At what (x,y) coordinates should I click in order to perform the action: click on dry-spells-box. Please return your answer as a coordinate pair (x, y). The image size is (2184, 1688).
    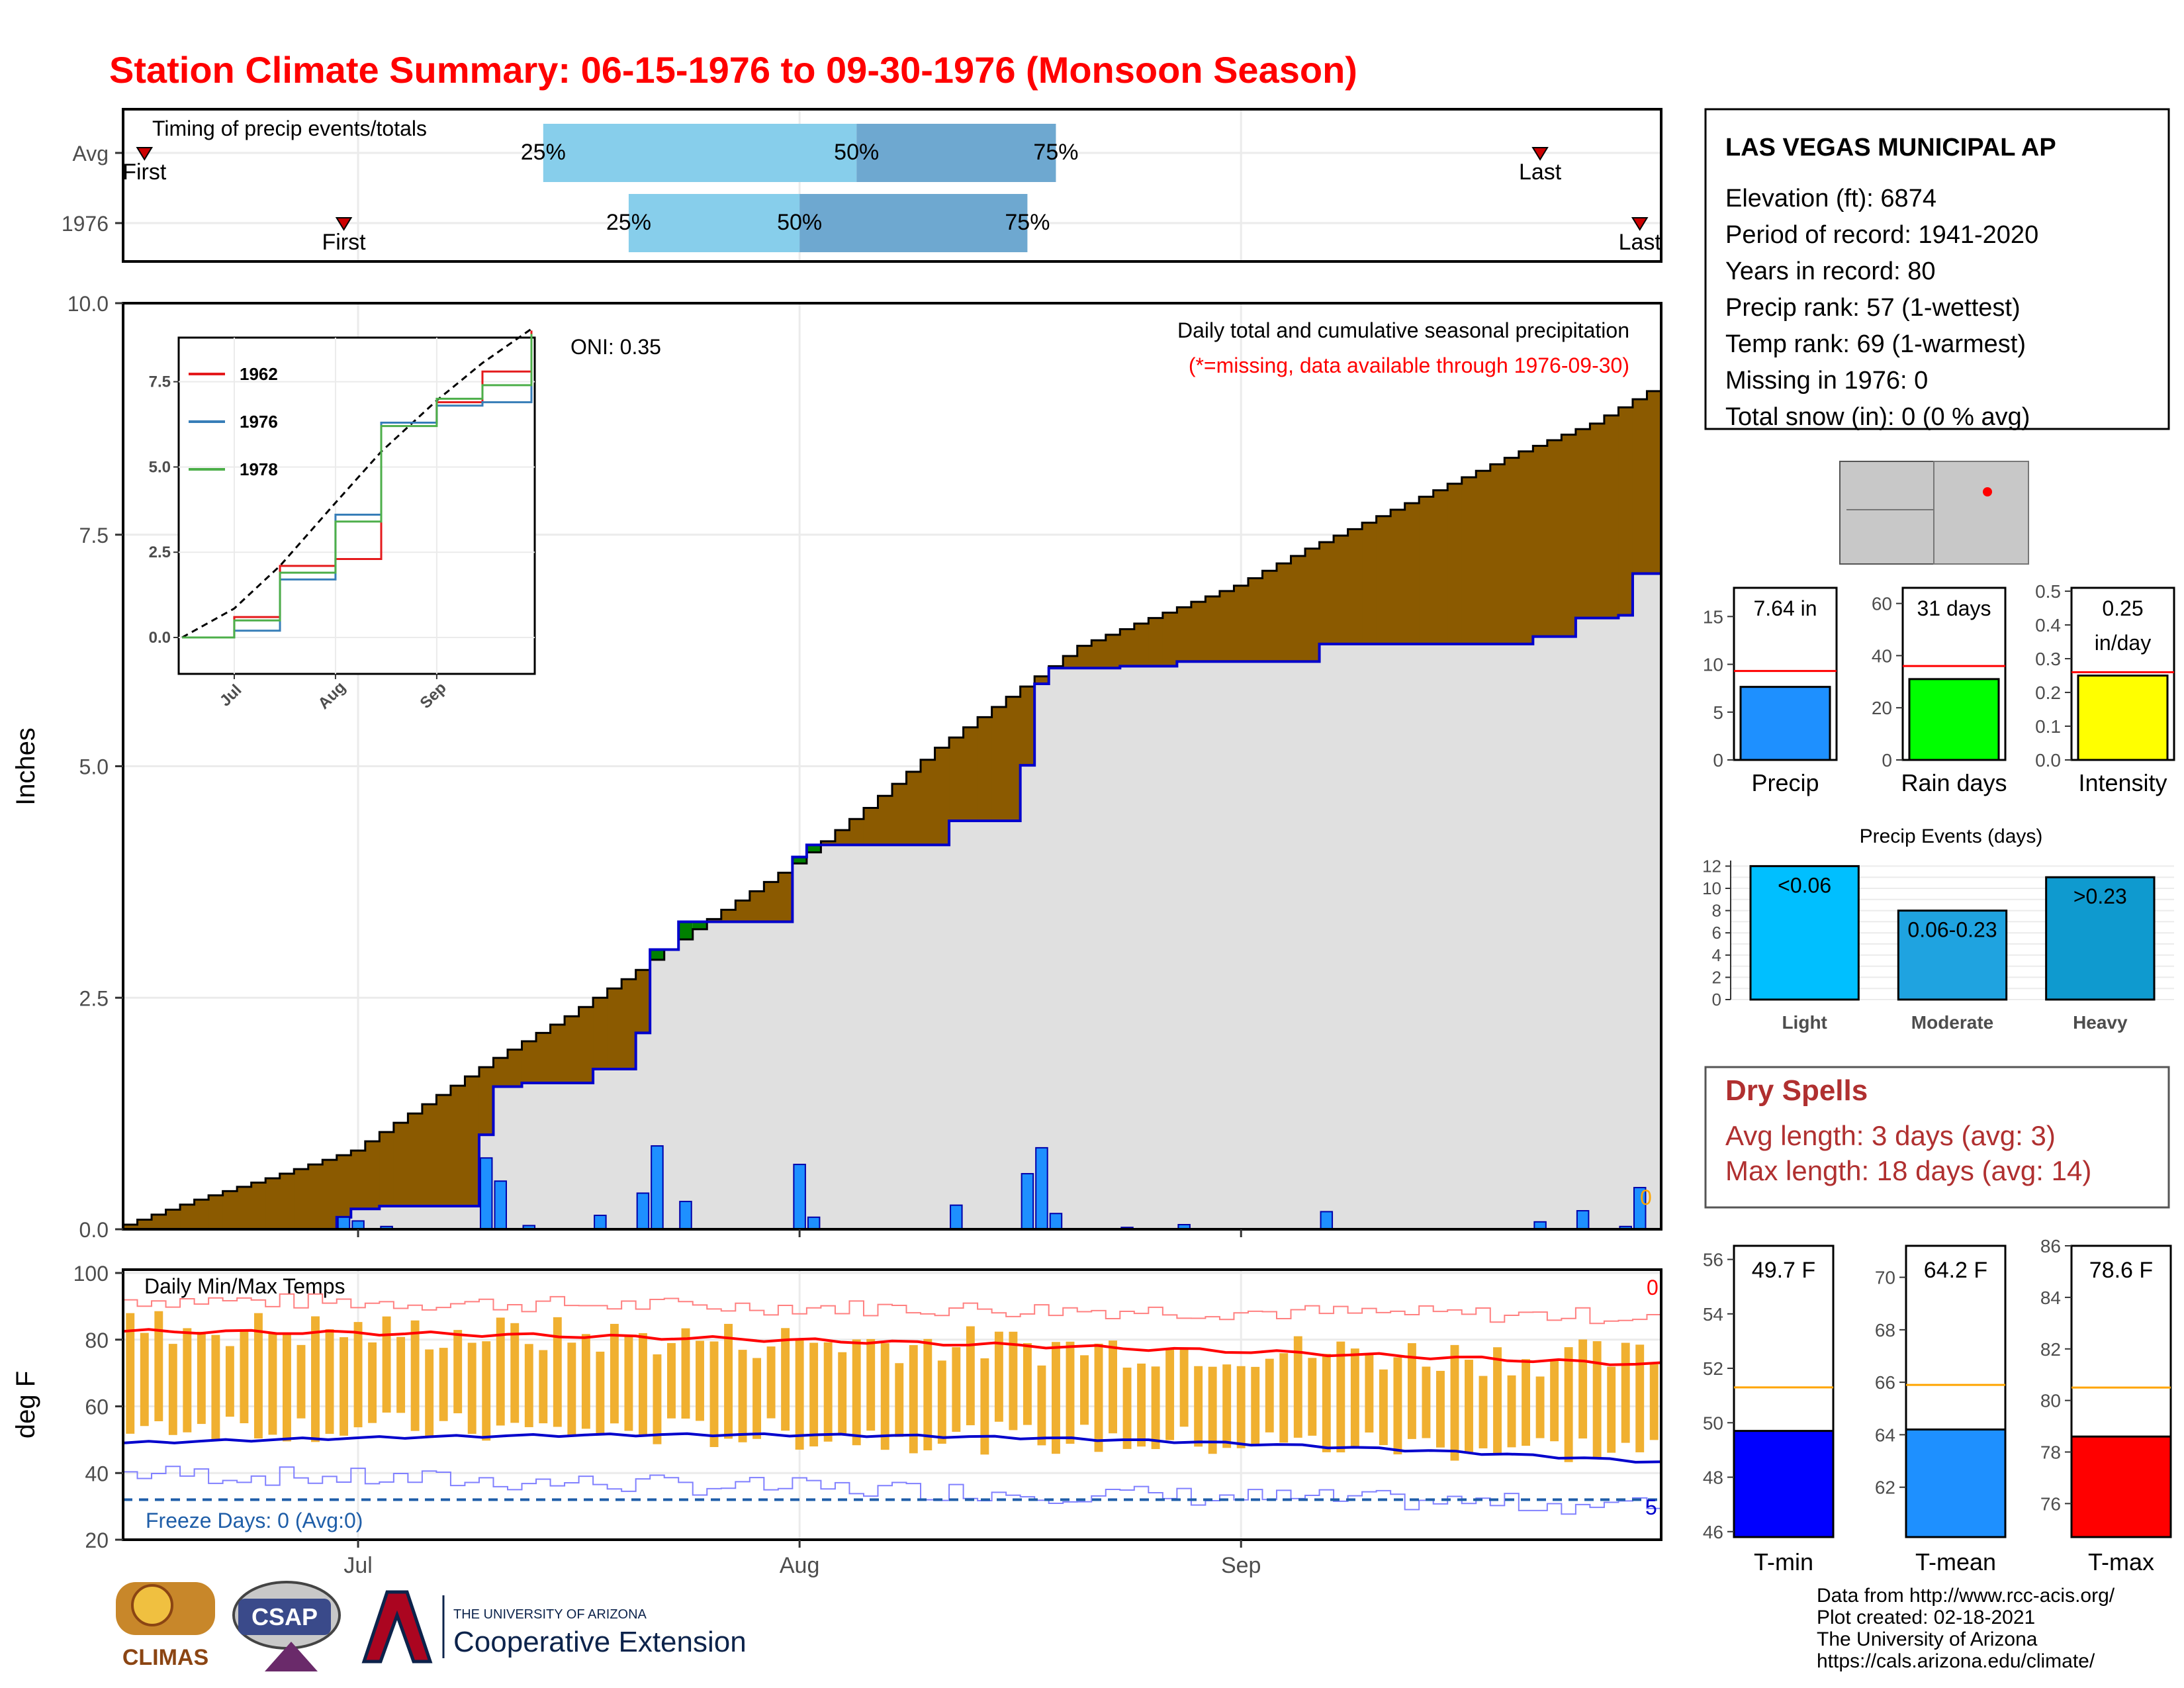
    Looking at the image, I should click on (1937, 1137).